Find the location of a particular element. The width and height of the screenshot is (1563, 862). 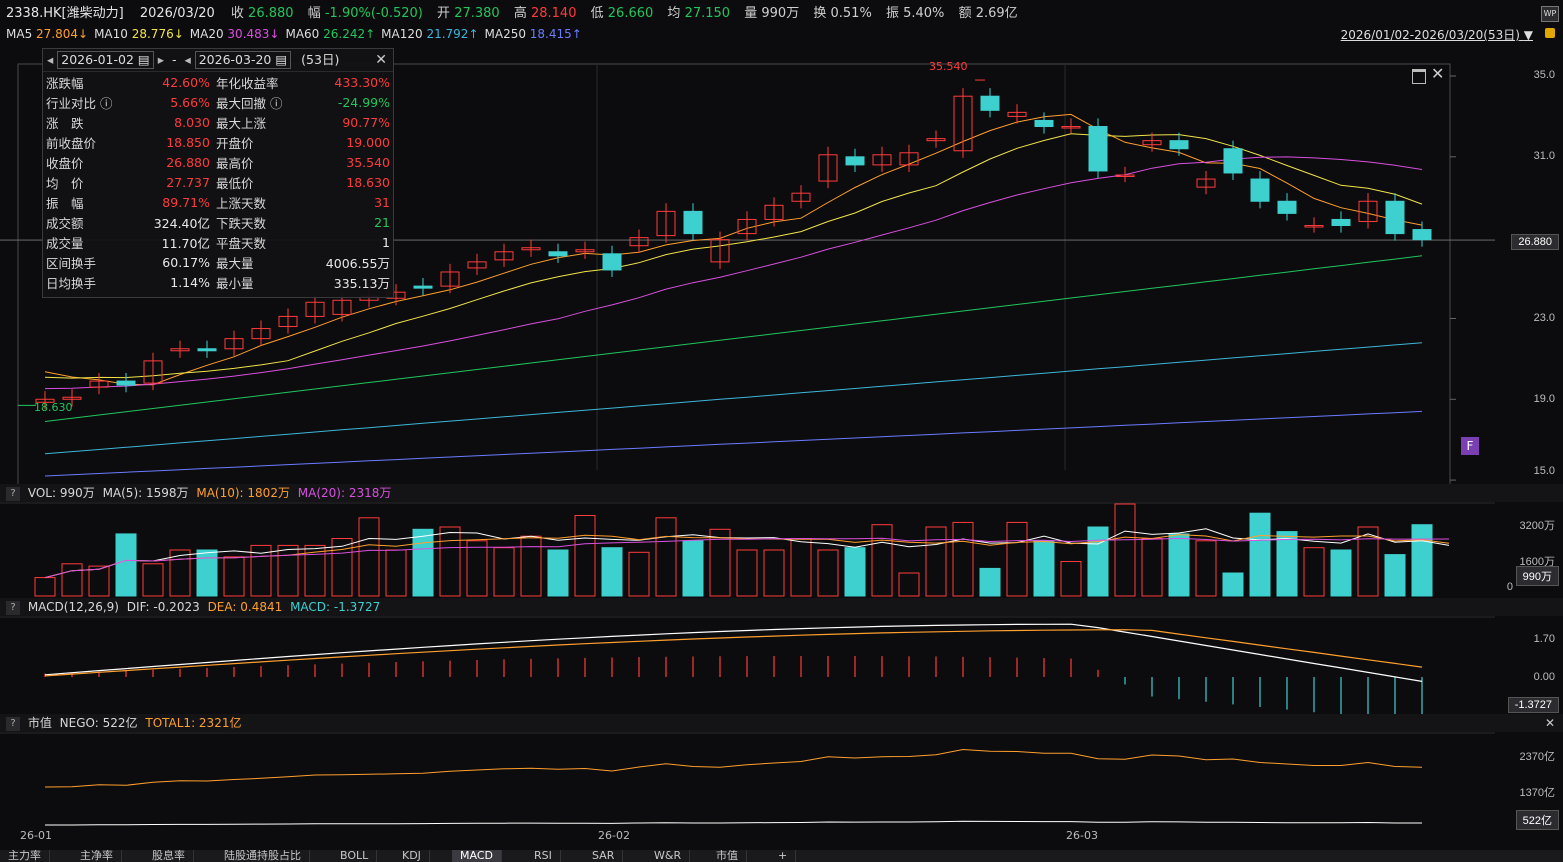

ma-value: 27.804↓ is located at coordinates (62, 34).